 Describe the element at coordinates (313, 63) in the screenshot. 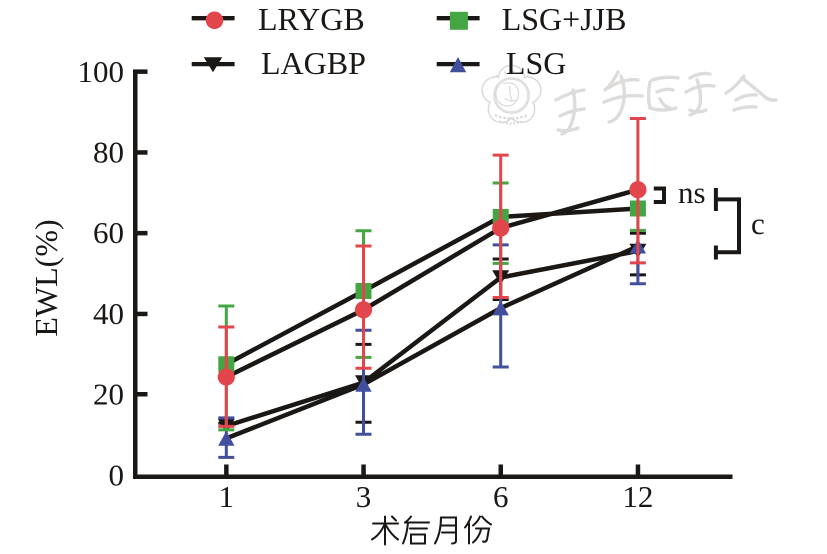

I see `svg-text: LAGBP` at that location.